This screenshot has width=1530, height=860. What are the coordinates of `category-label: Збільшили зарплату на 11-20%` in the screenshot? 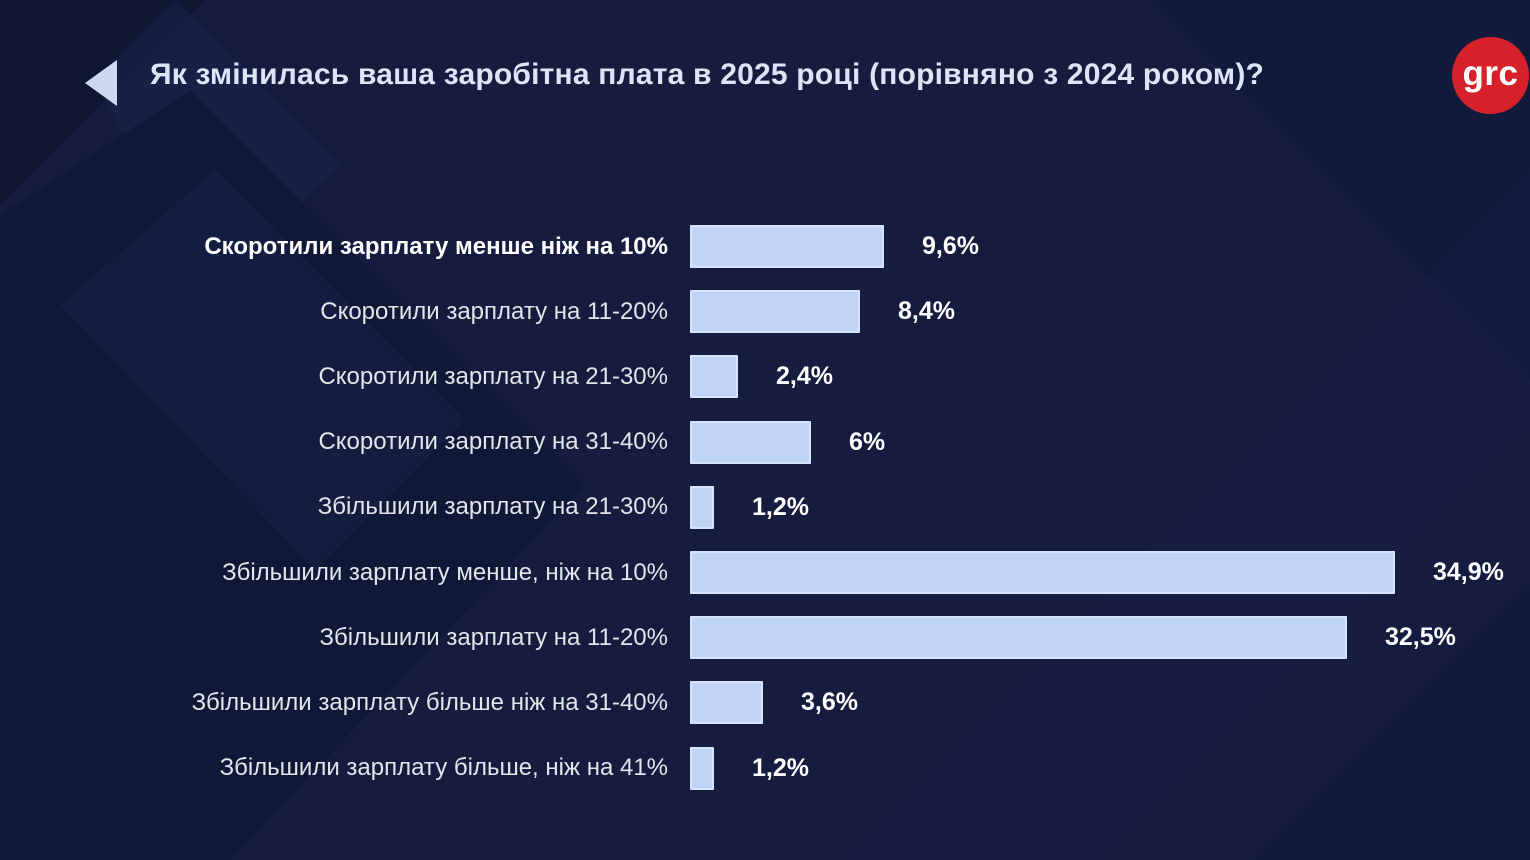 It's located at (493, 637).